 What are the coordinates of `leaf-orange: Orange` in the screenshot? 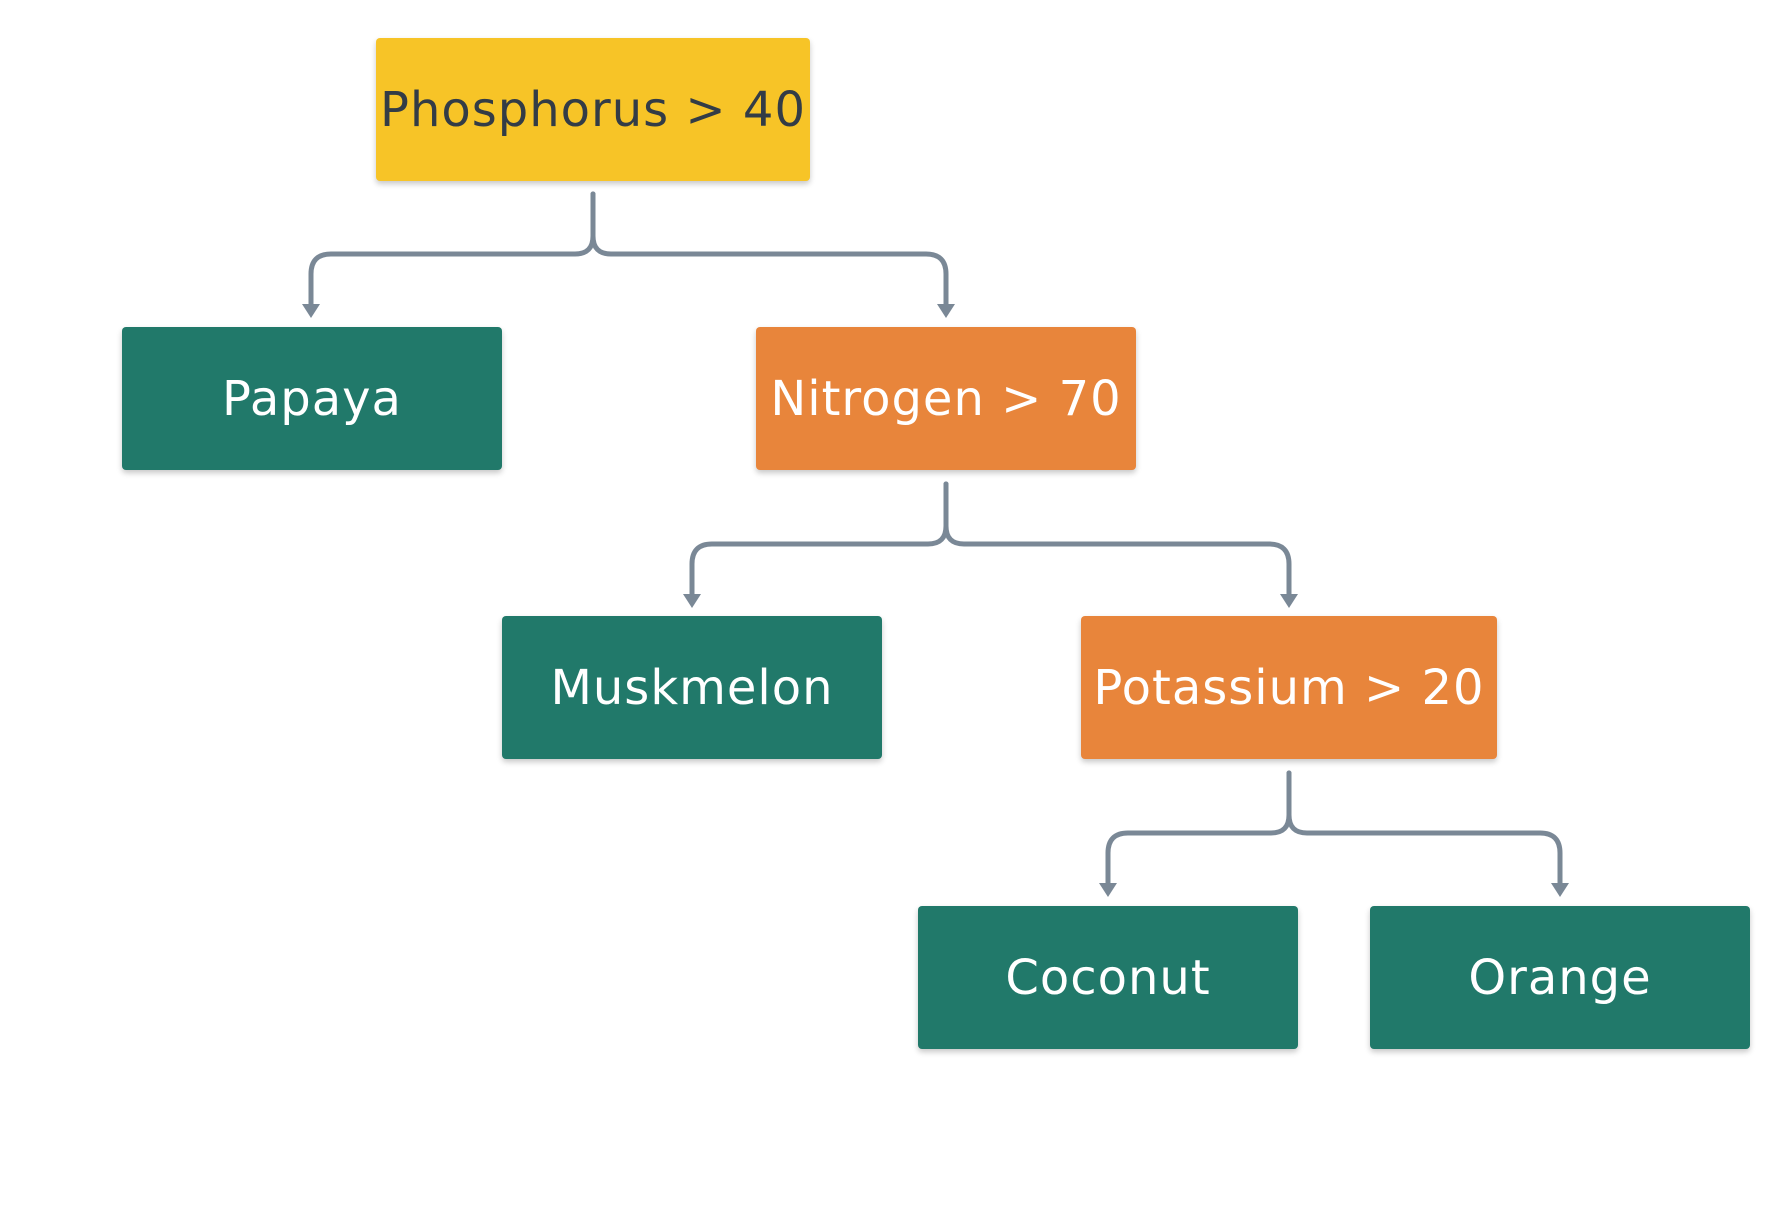 It's located at (1560, 977).